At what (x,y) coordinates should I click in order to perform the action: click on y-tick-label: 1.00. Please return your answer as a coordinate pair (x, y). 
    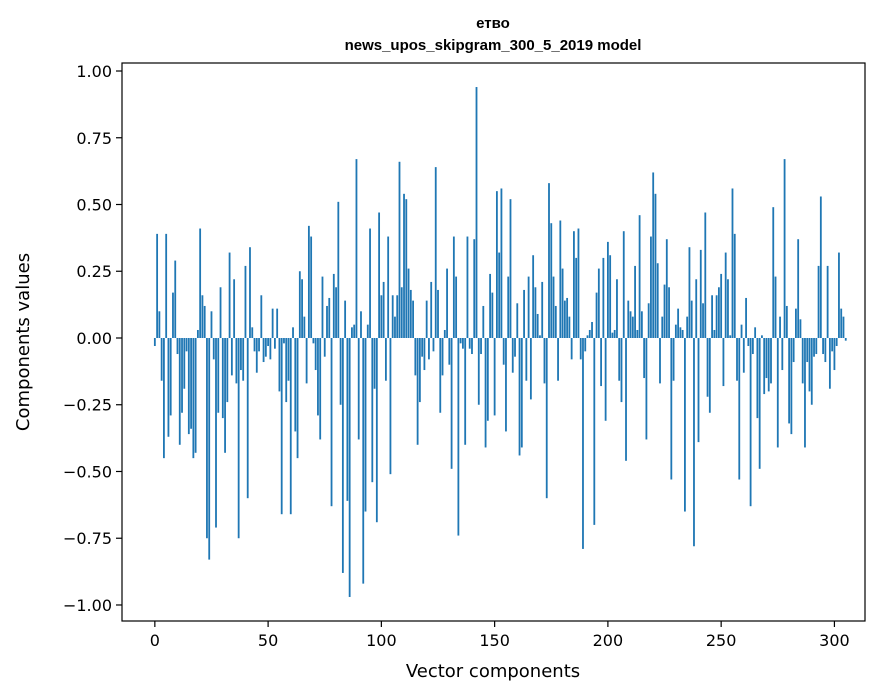
    Looking at the image, I should click on (94, 71).